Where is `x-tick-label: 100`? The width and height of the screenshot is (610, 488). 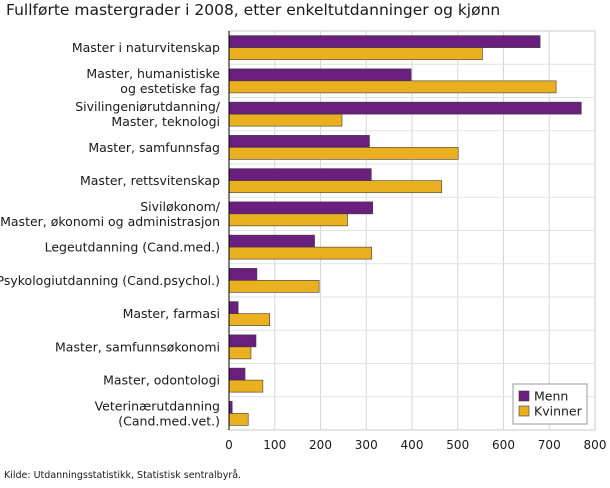
x-tick-label: 100 is located at coordinates (274, 445).